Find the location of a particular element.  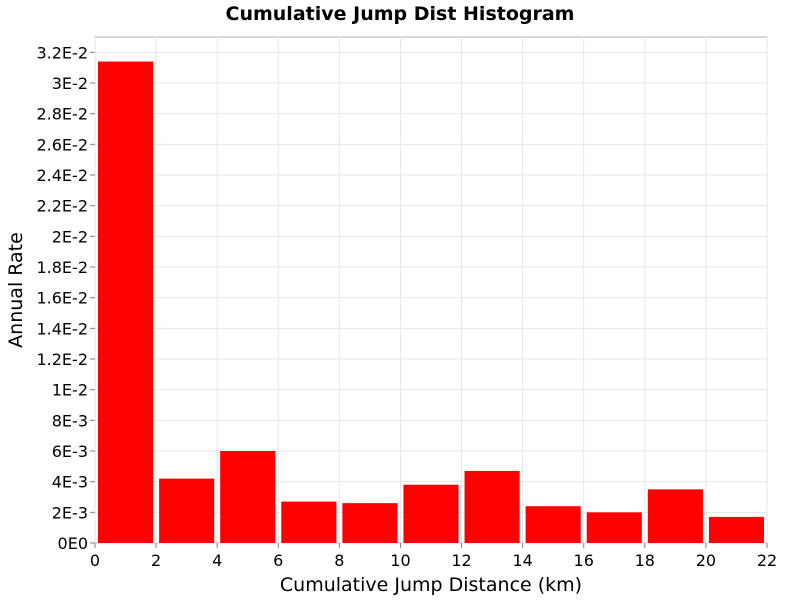

y-tick-label: 2E-3 is located at coordinates (70, 512).